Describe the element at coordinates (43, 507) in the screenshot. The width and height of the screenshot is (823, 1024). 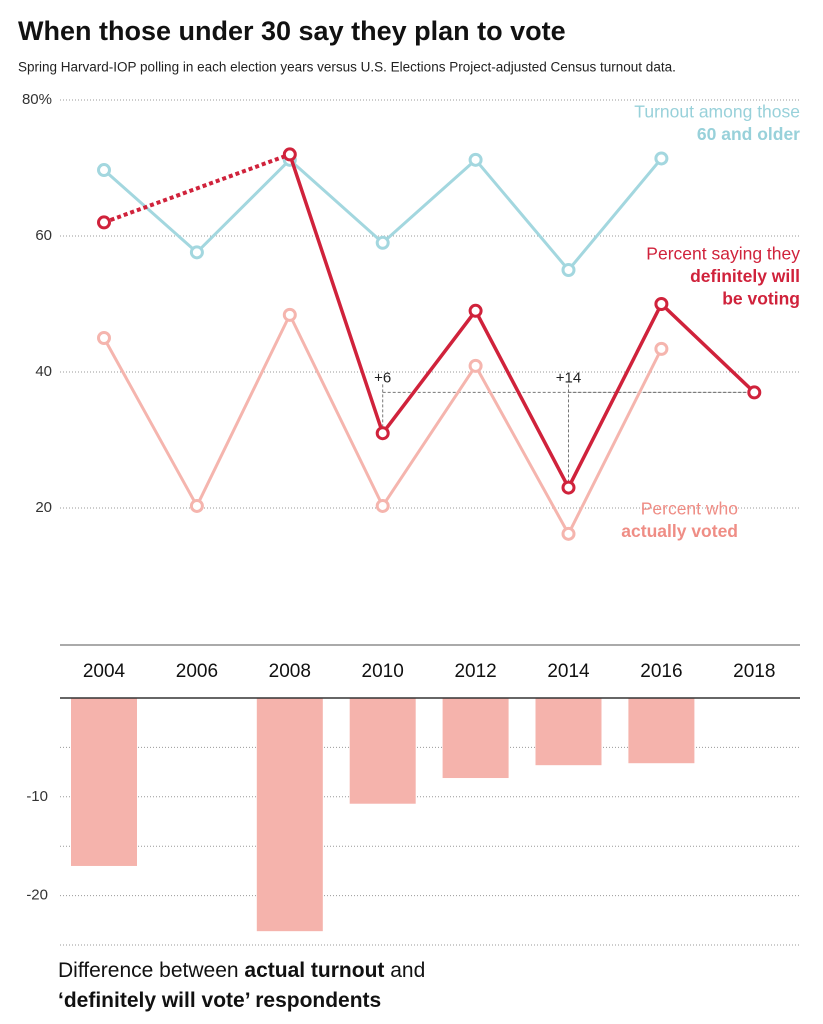
I see `y-tick-label: 20` at that location.